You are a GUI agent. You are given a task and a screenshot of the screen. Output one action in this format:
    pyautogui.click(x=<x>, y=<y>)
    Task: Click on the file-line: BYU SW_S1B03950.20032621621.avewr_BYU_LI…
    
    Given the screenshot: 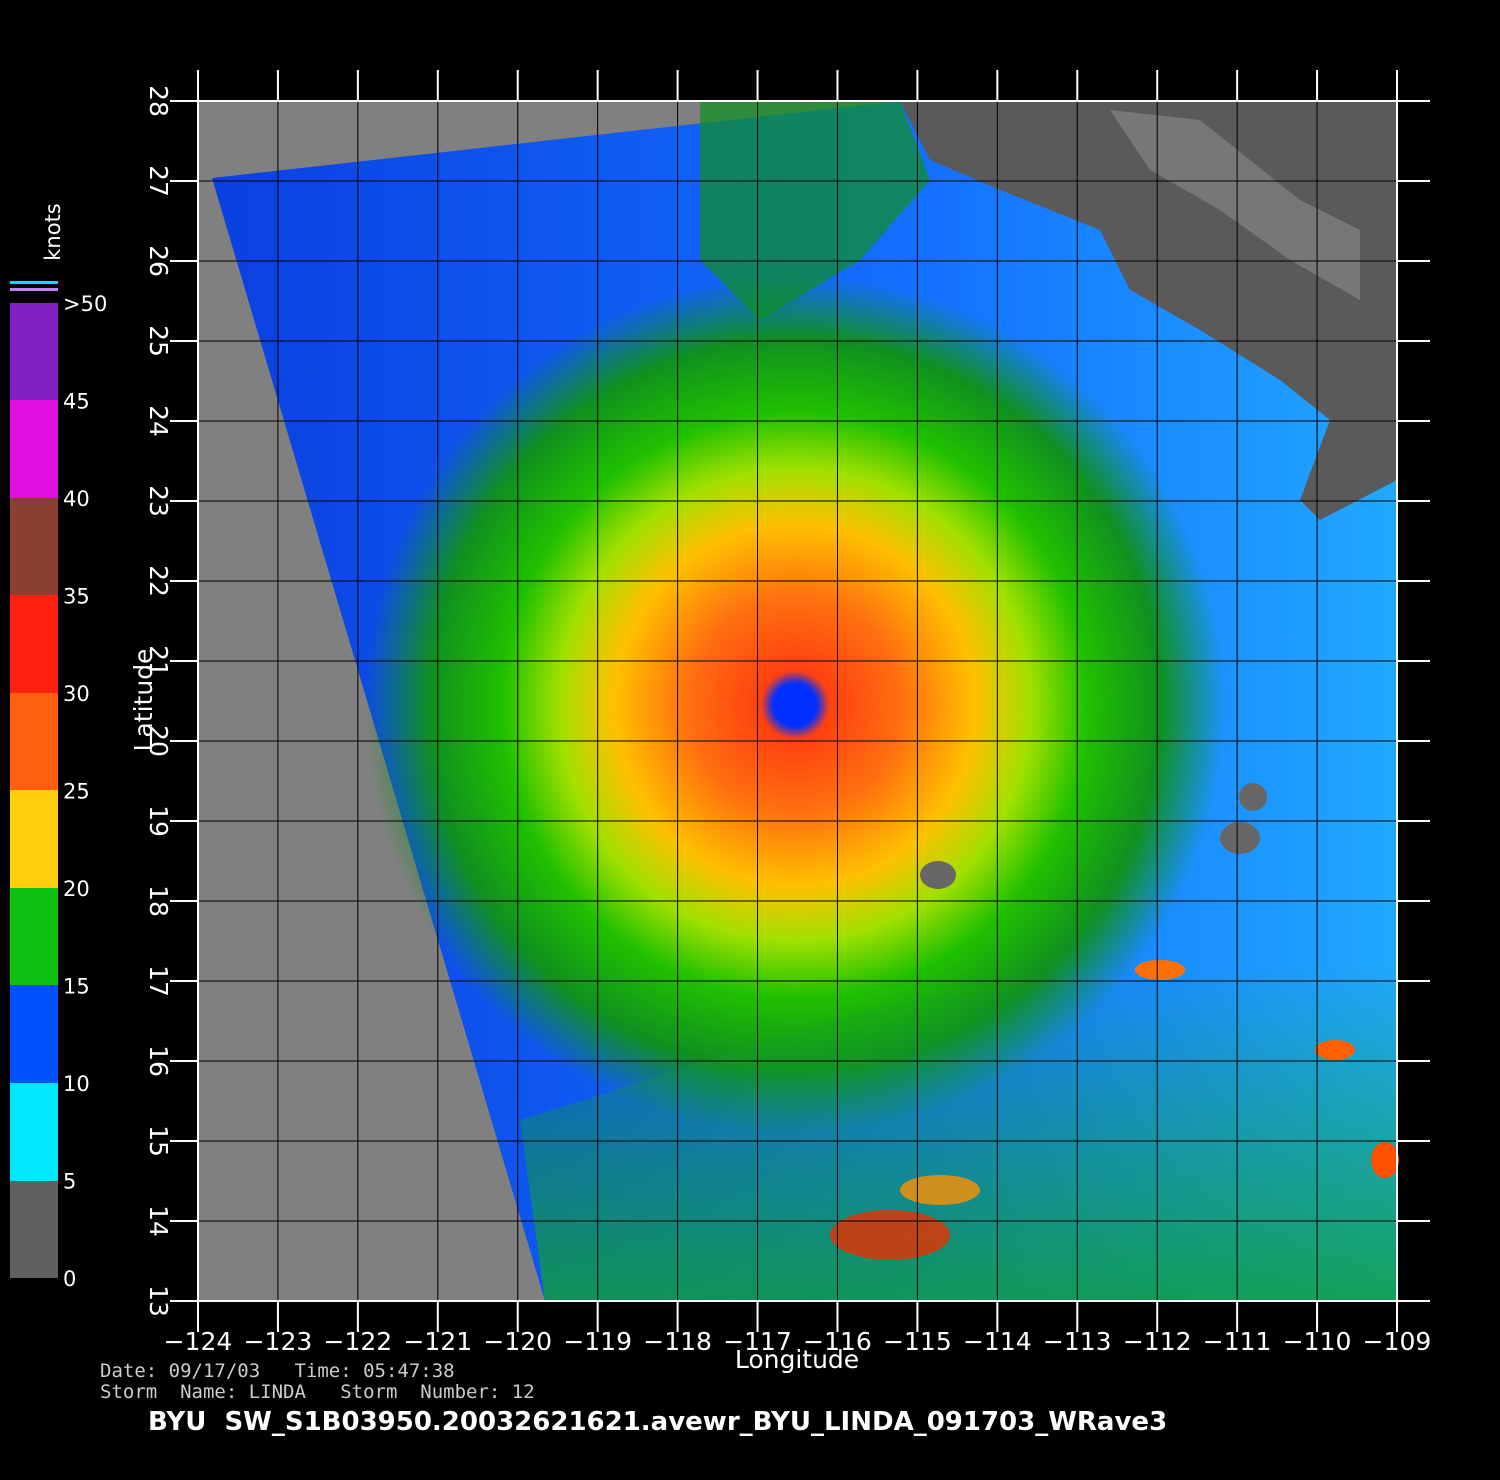 What is the action you would take?
    pyautogui.click(x=657, y=1422)
    